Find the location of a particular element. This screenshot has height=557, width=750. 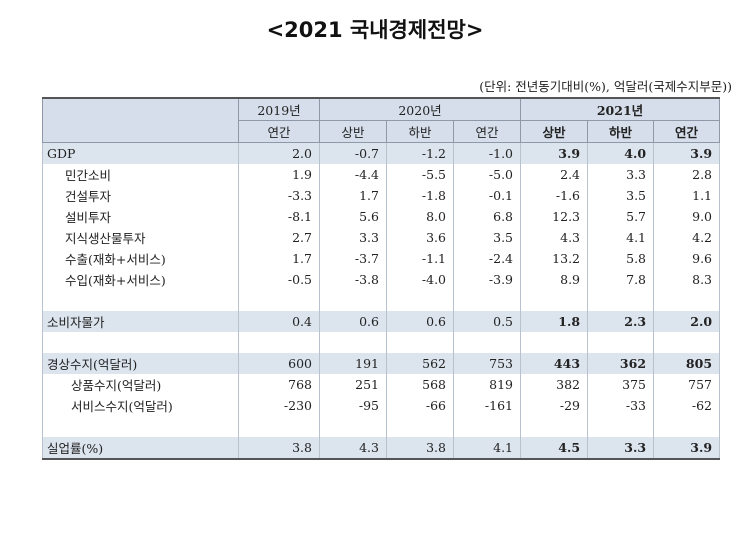

row-label: 수입(재화+서비스) is located at coordinates (140, 279).